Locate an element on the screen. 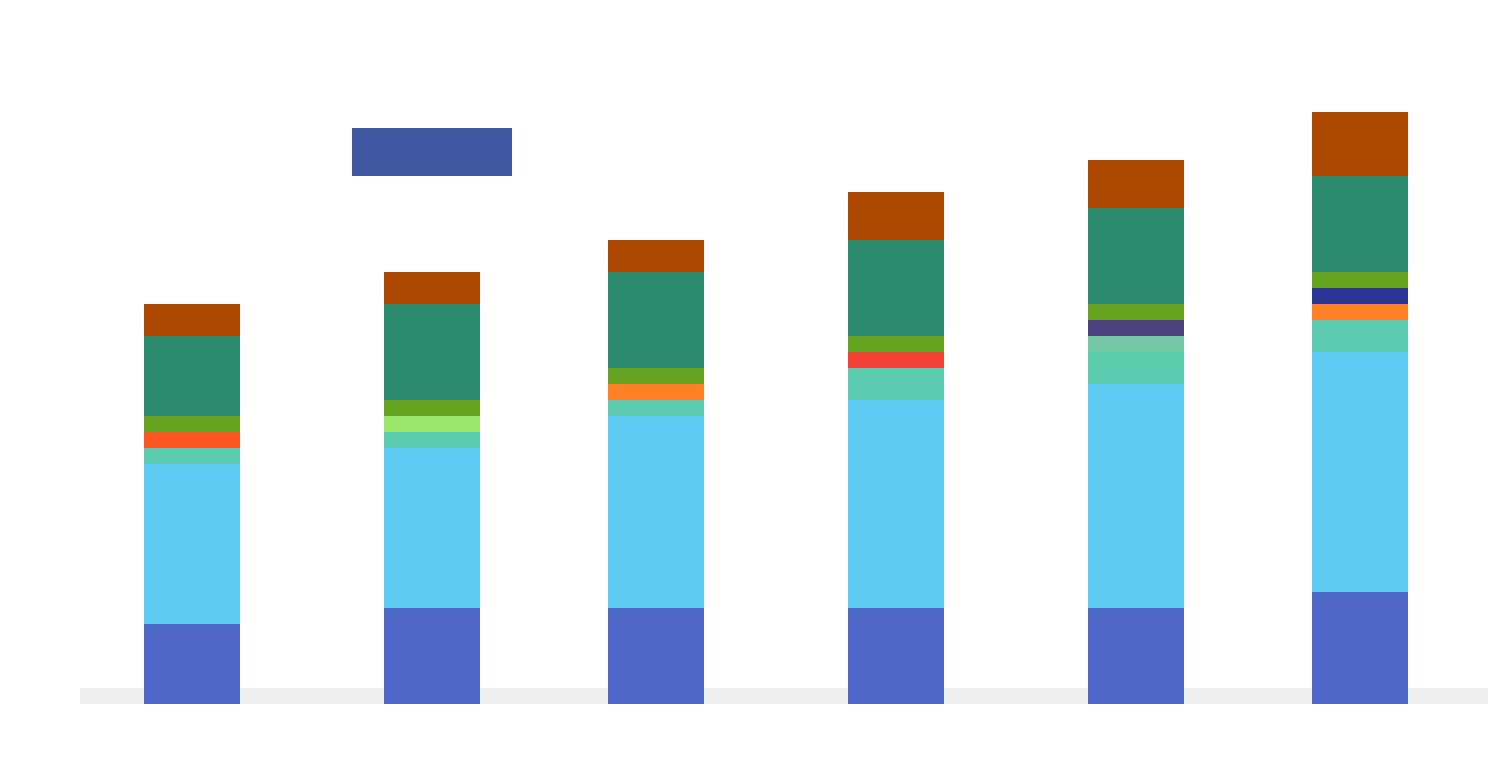 This screenshot has width=1500, height=766. legend-toggle-button is located at coordinates (432, 152).